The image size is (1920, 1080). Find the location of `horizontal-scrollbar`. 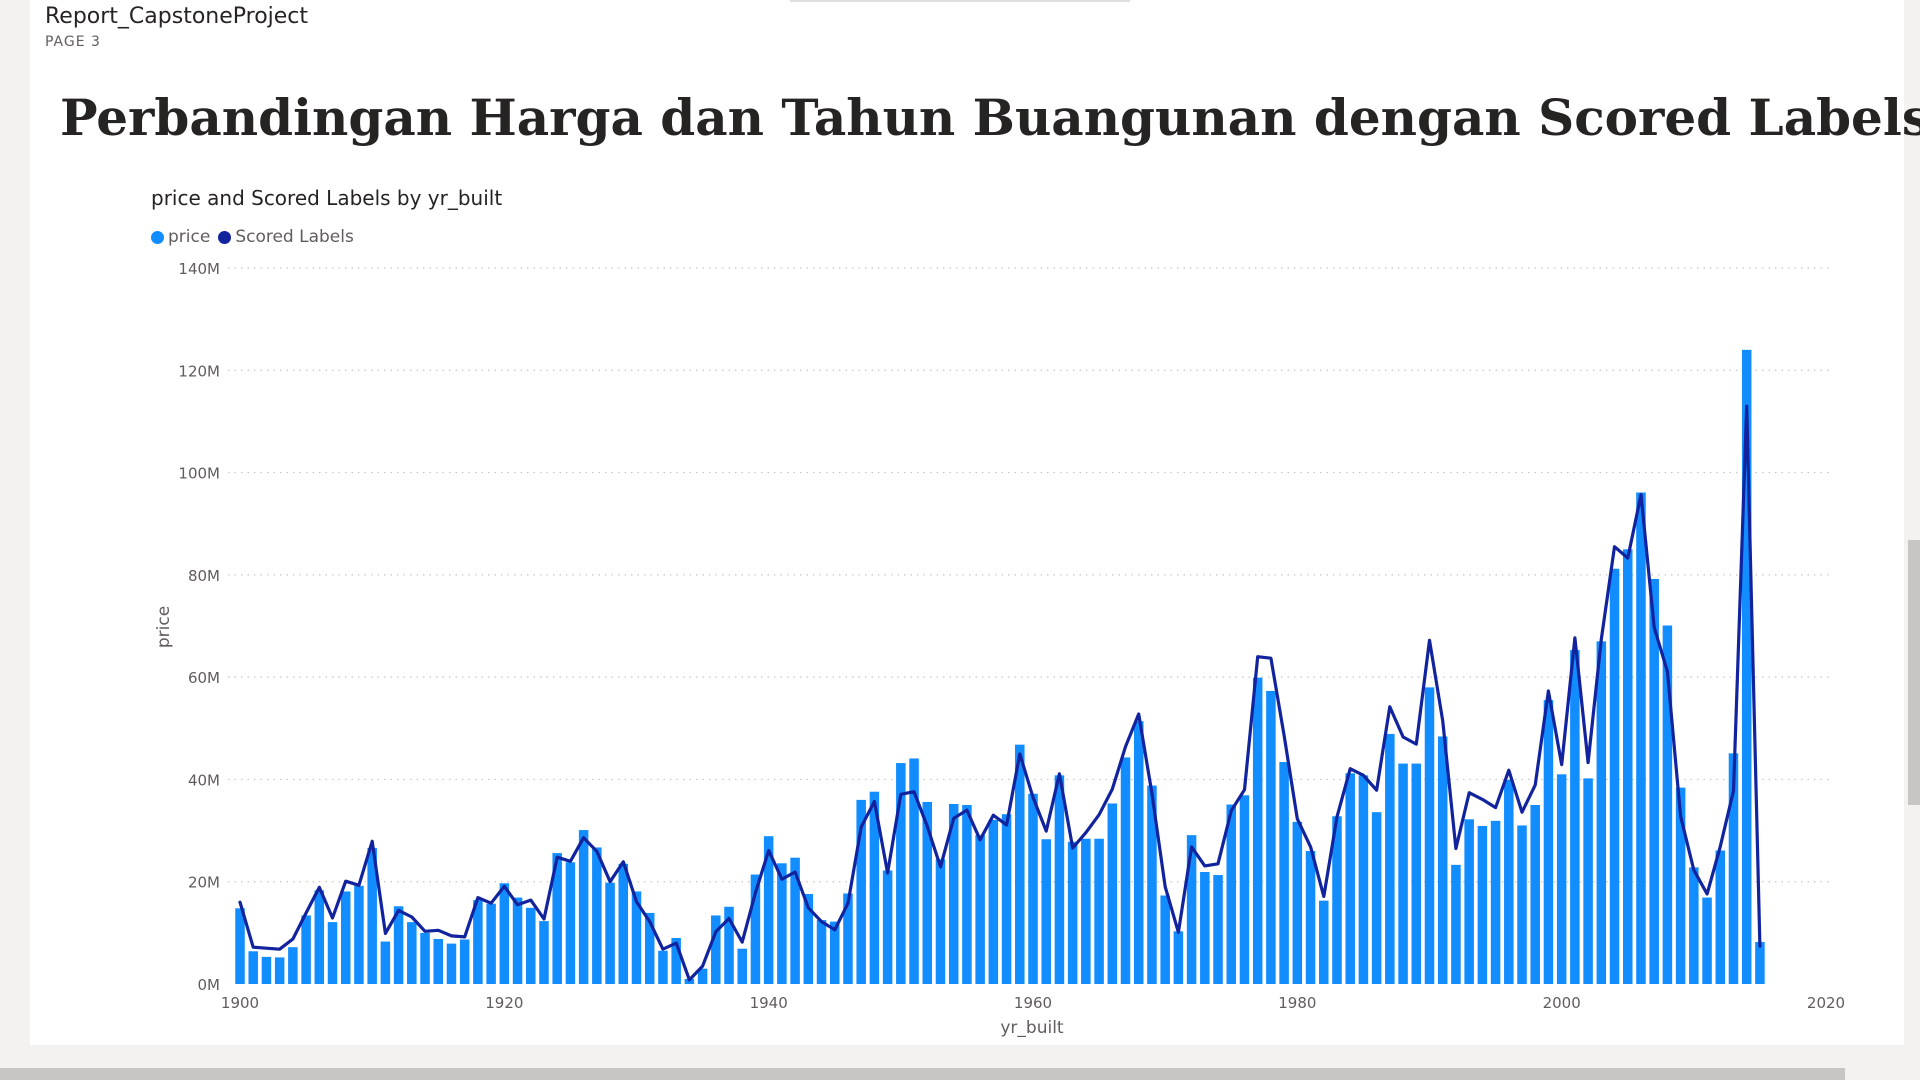

horizontal-scrollbar is located at coordinates (922, 1074).